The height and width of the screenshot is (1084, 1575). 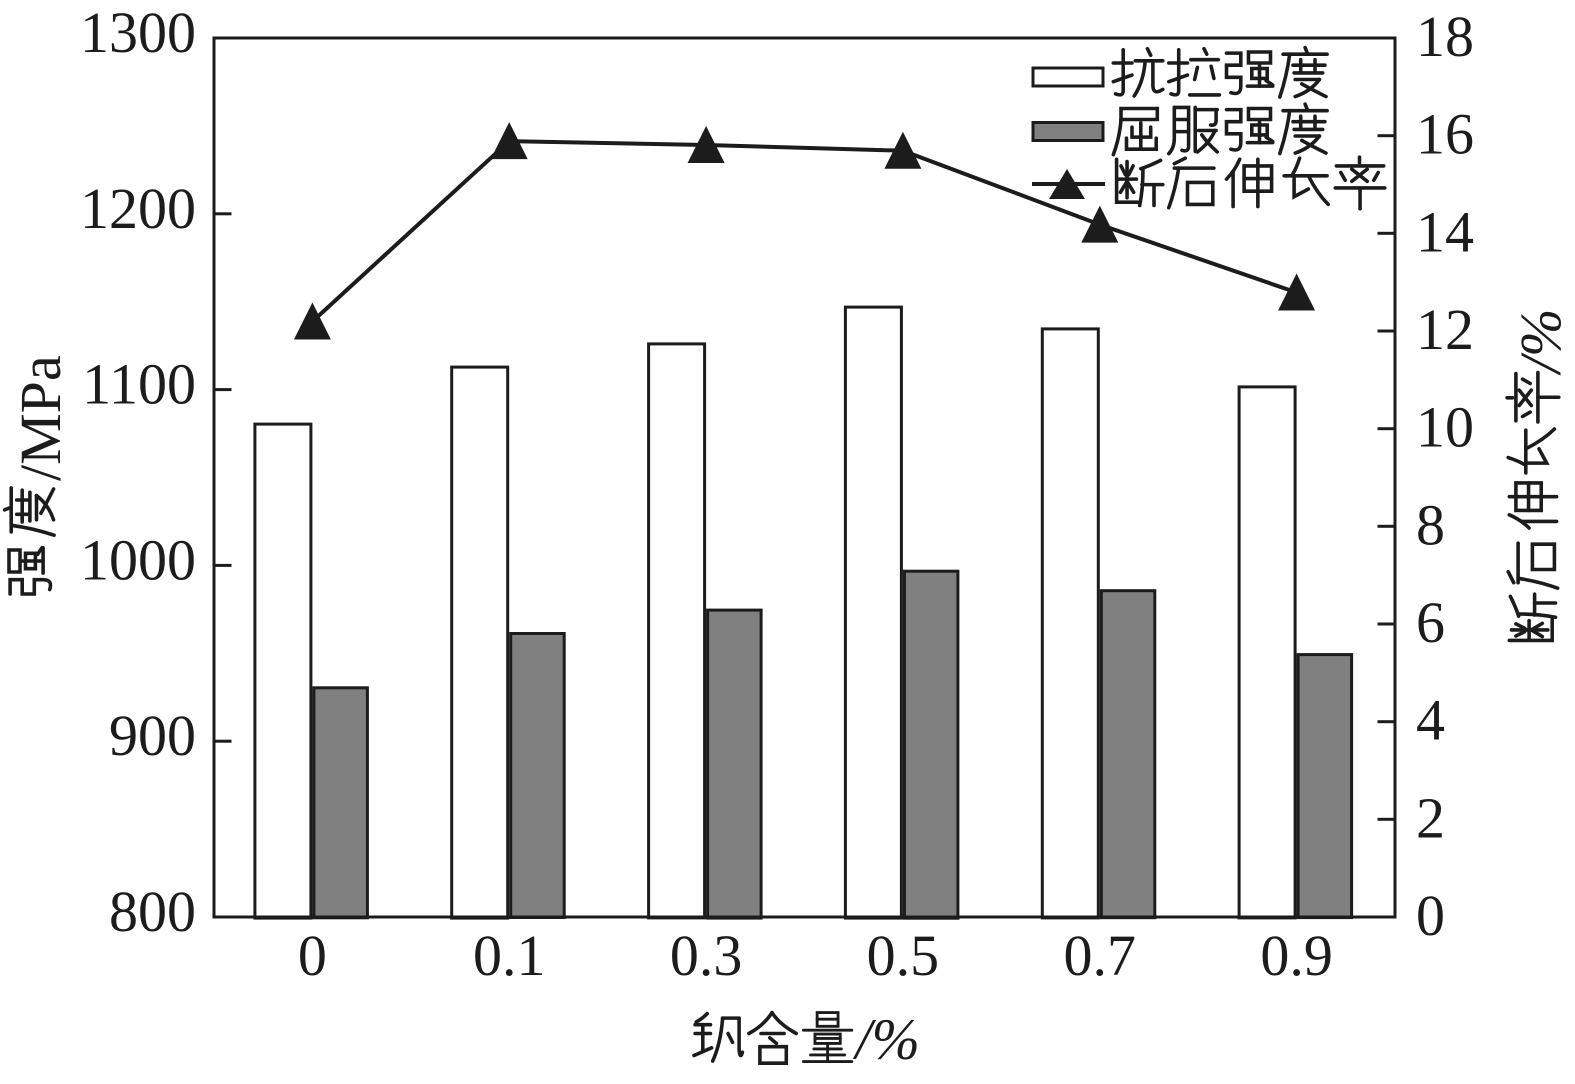 What do you see at coordinates (152, 735) in the screenshot?
I see `svg-text: 900` at bounding box center [152, 735].